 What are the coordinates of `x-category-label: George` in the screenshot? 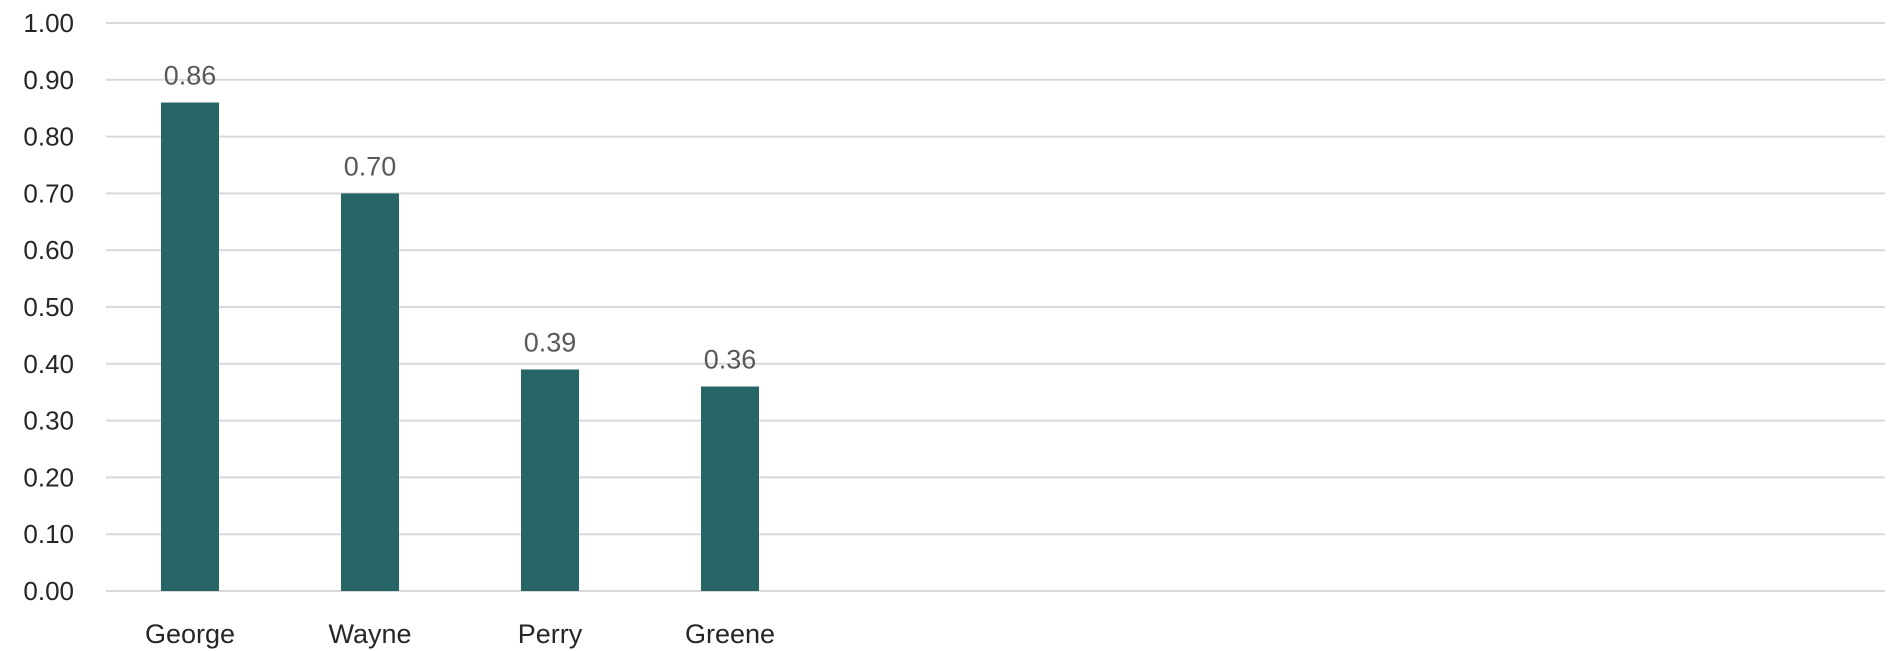 It's located at (190, 634).